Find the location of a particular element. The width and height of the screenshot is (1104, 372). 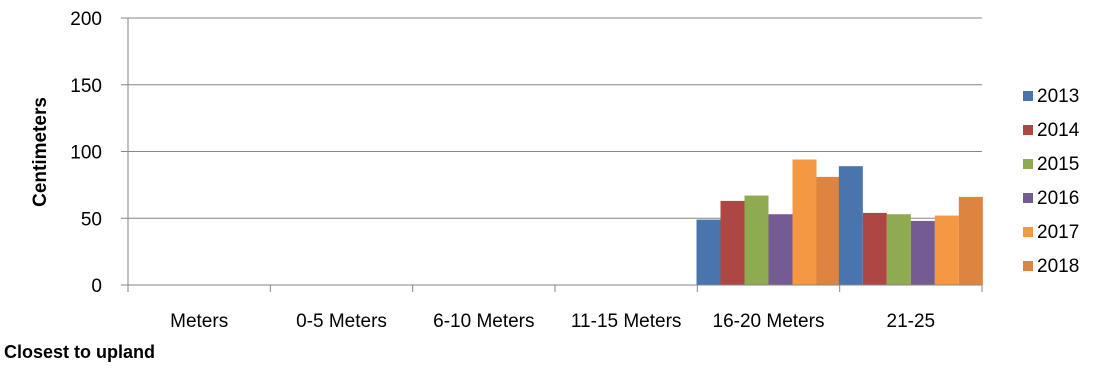

x-tick-label: 21-25 is located at coordinates (911, 321).